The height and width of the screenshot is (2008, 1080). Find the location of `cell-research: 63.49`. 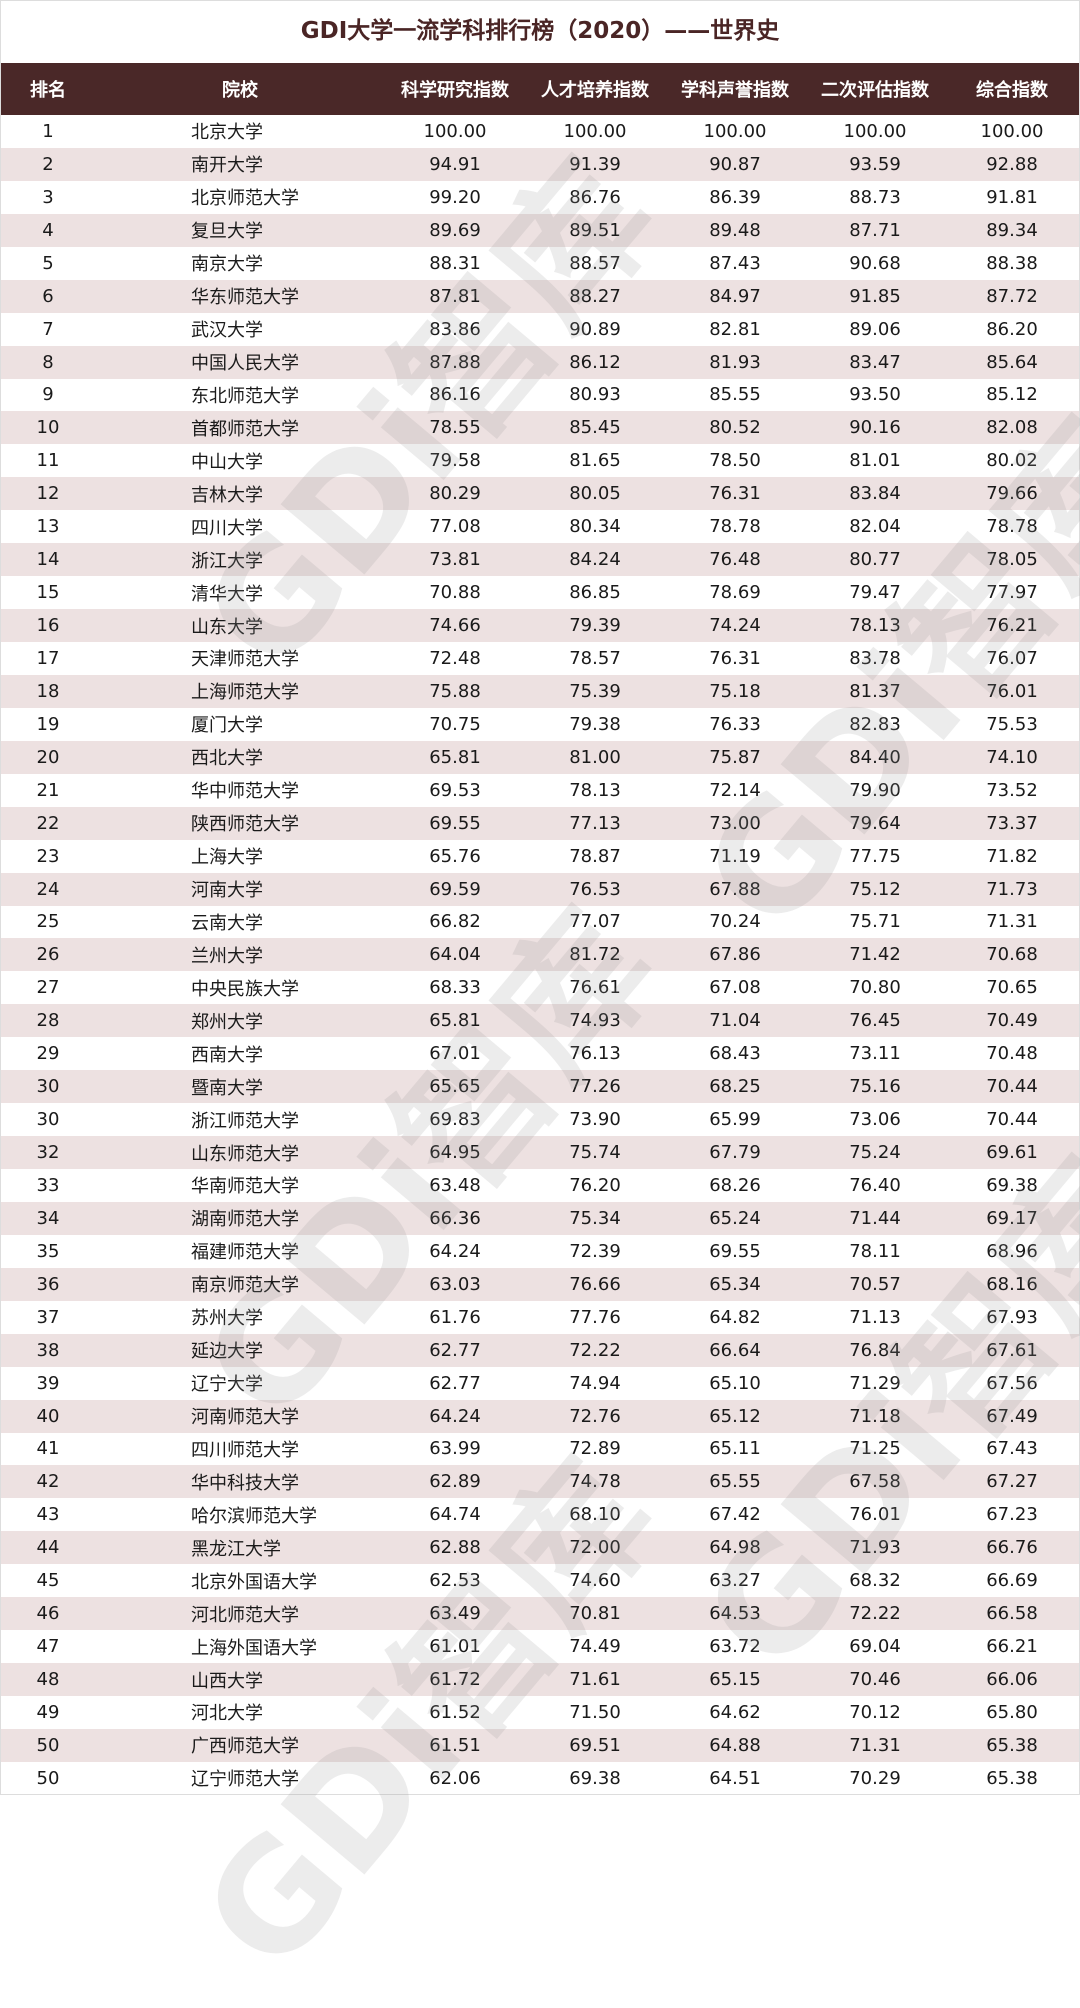

cell-research: 63.49 is located at coordinates (455, 1614).